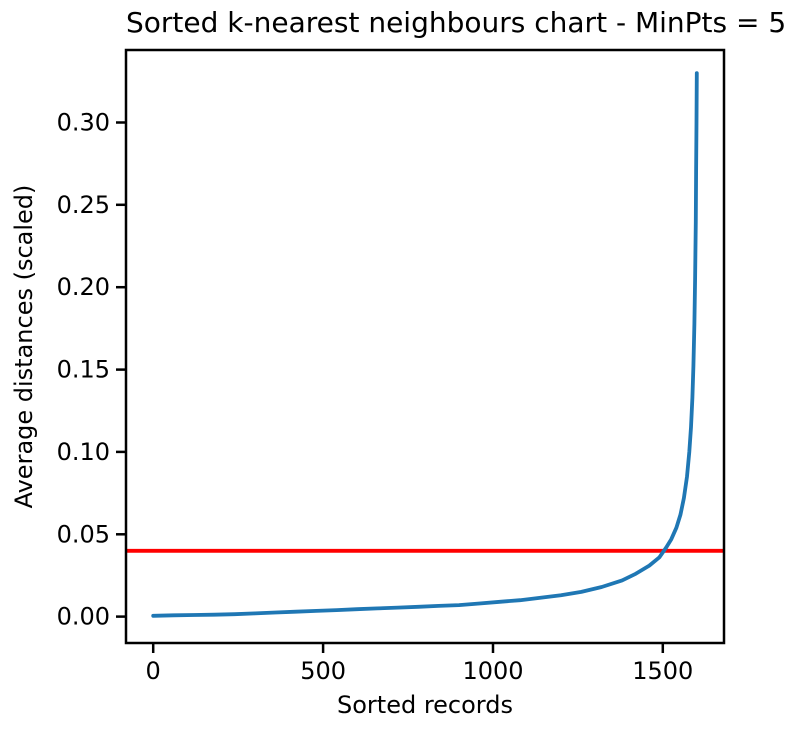 The image size is (800, 729). Describe the element at coordinates (83, 617) in the screenshot. I see `y-tick-label: 0.00` at that location.